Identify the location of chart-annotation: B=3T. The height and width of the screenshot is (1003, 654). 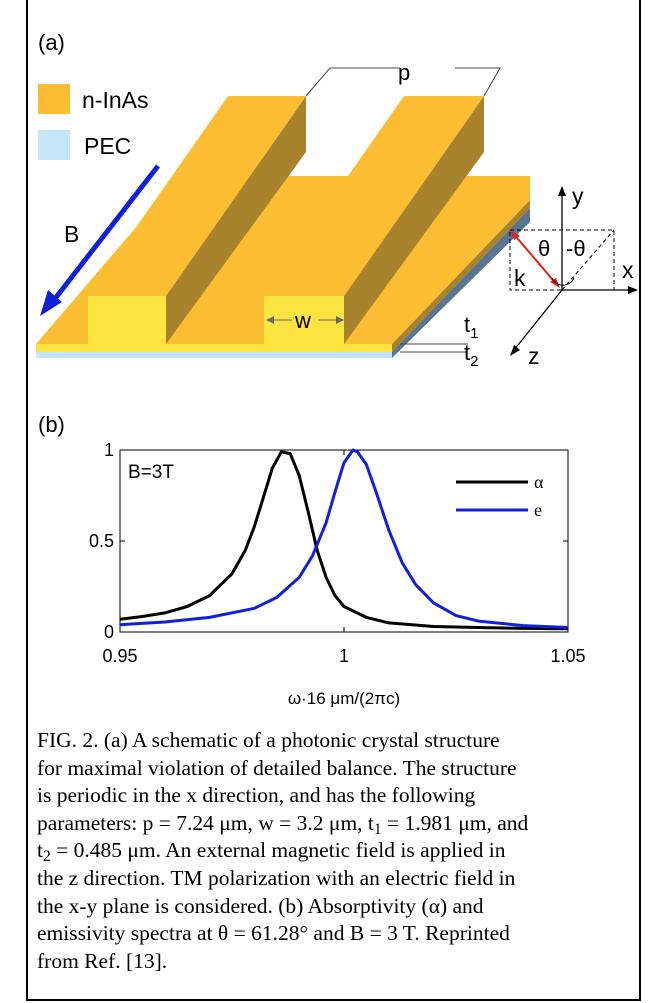
(151, 472).